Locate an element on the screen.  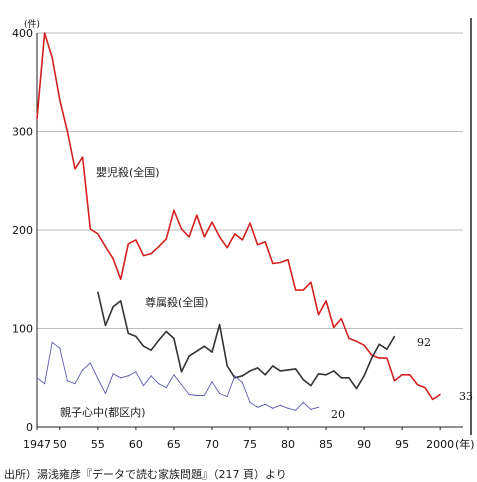
end-value-family-suicide: 20 is located at coordinates (338, 414).